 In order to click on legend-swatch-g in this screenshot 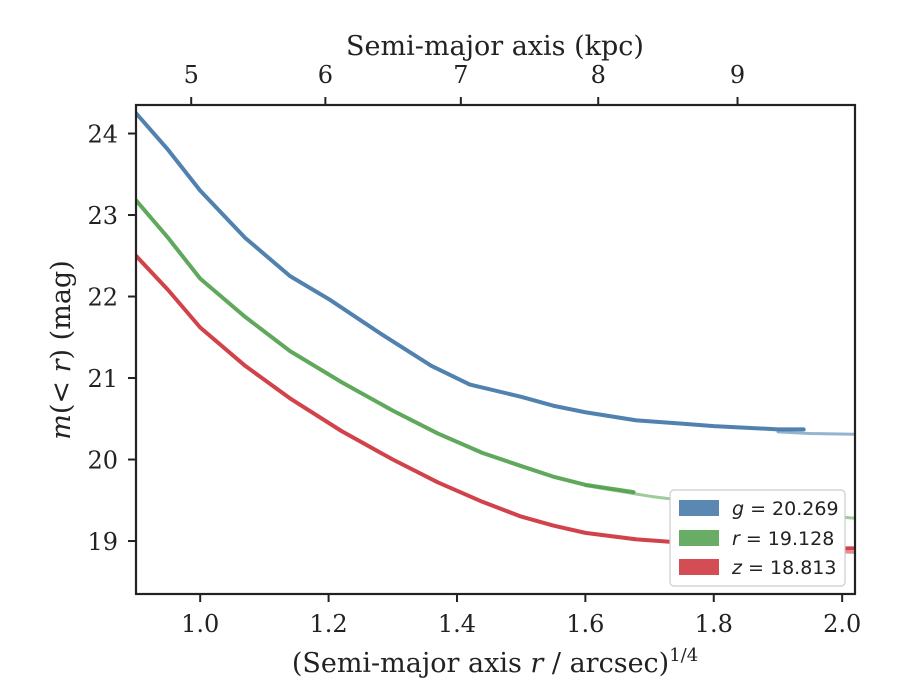, I will do `click(699, 508)`.